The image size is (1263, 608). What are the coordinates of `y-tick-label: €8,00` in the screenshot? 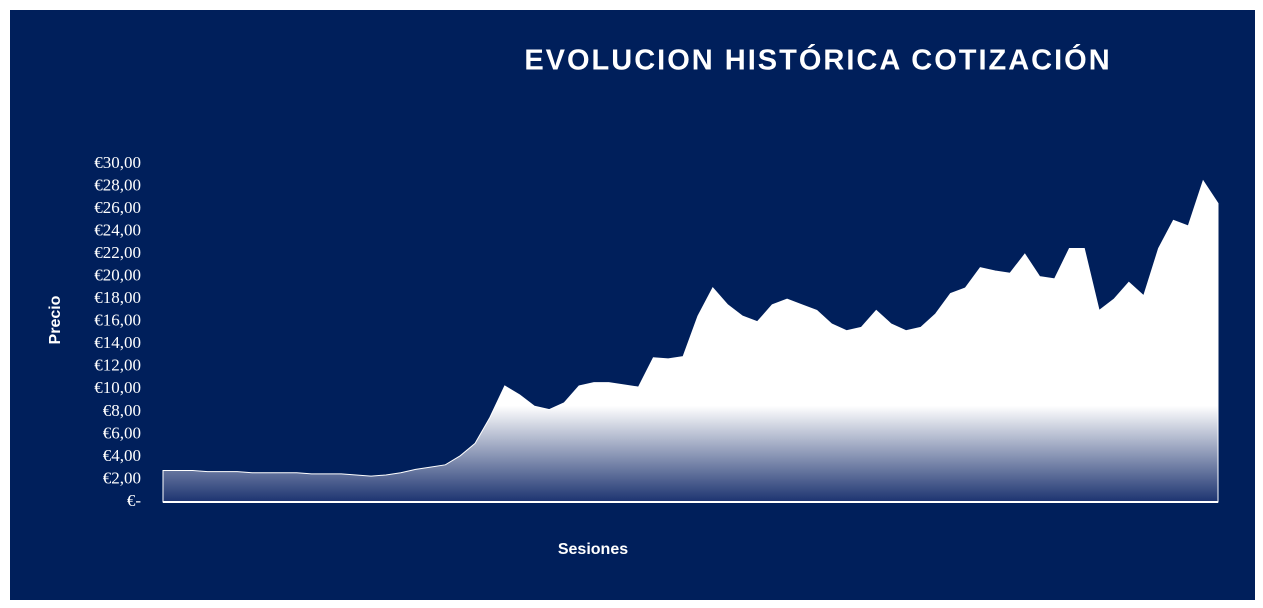 It's located at (122, 410).